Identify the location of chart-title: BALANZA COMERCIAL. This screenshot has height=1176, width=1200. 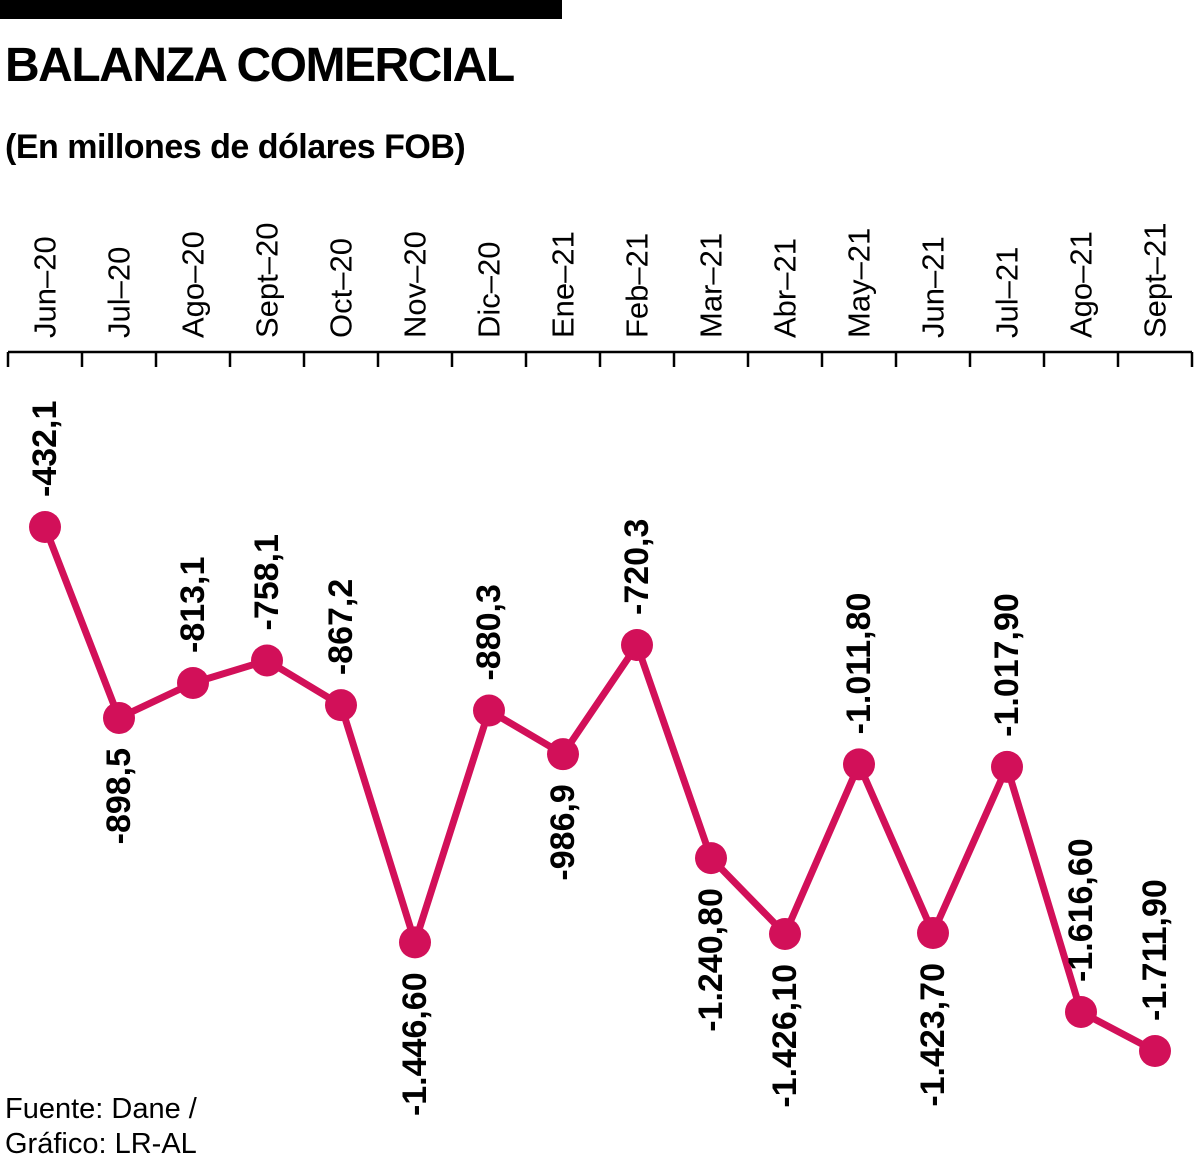
(260, 65).